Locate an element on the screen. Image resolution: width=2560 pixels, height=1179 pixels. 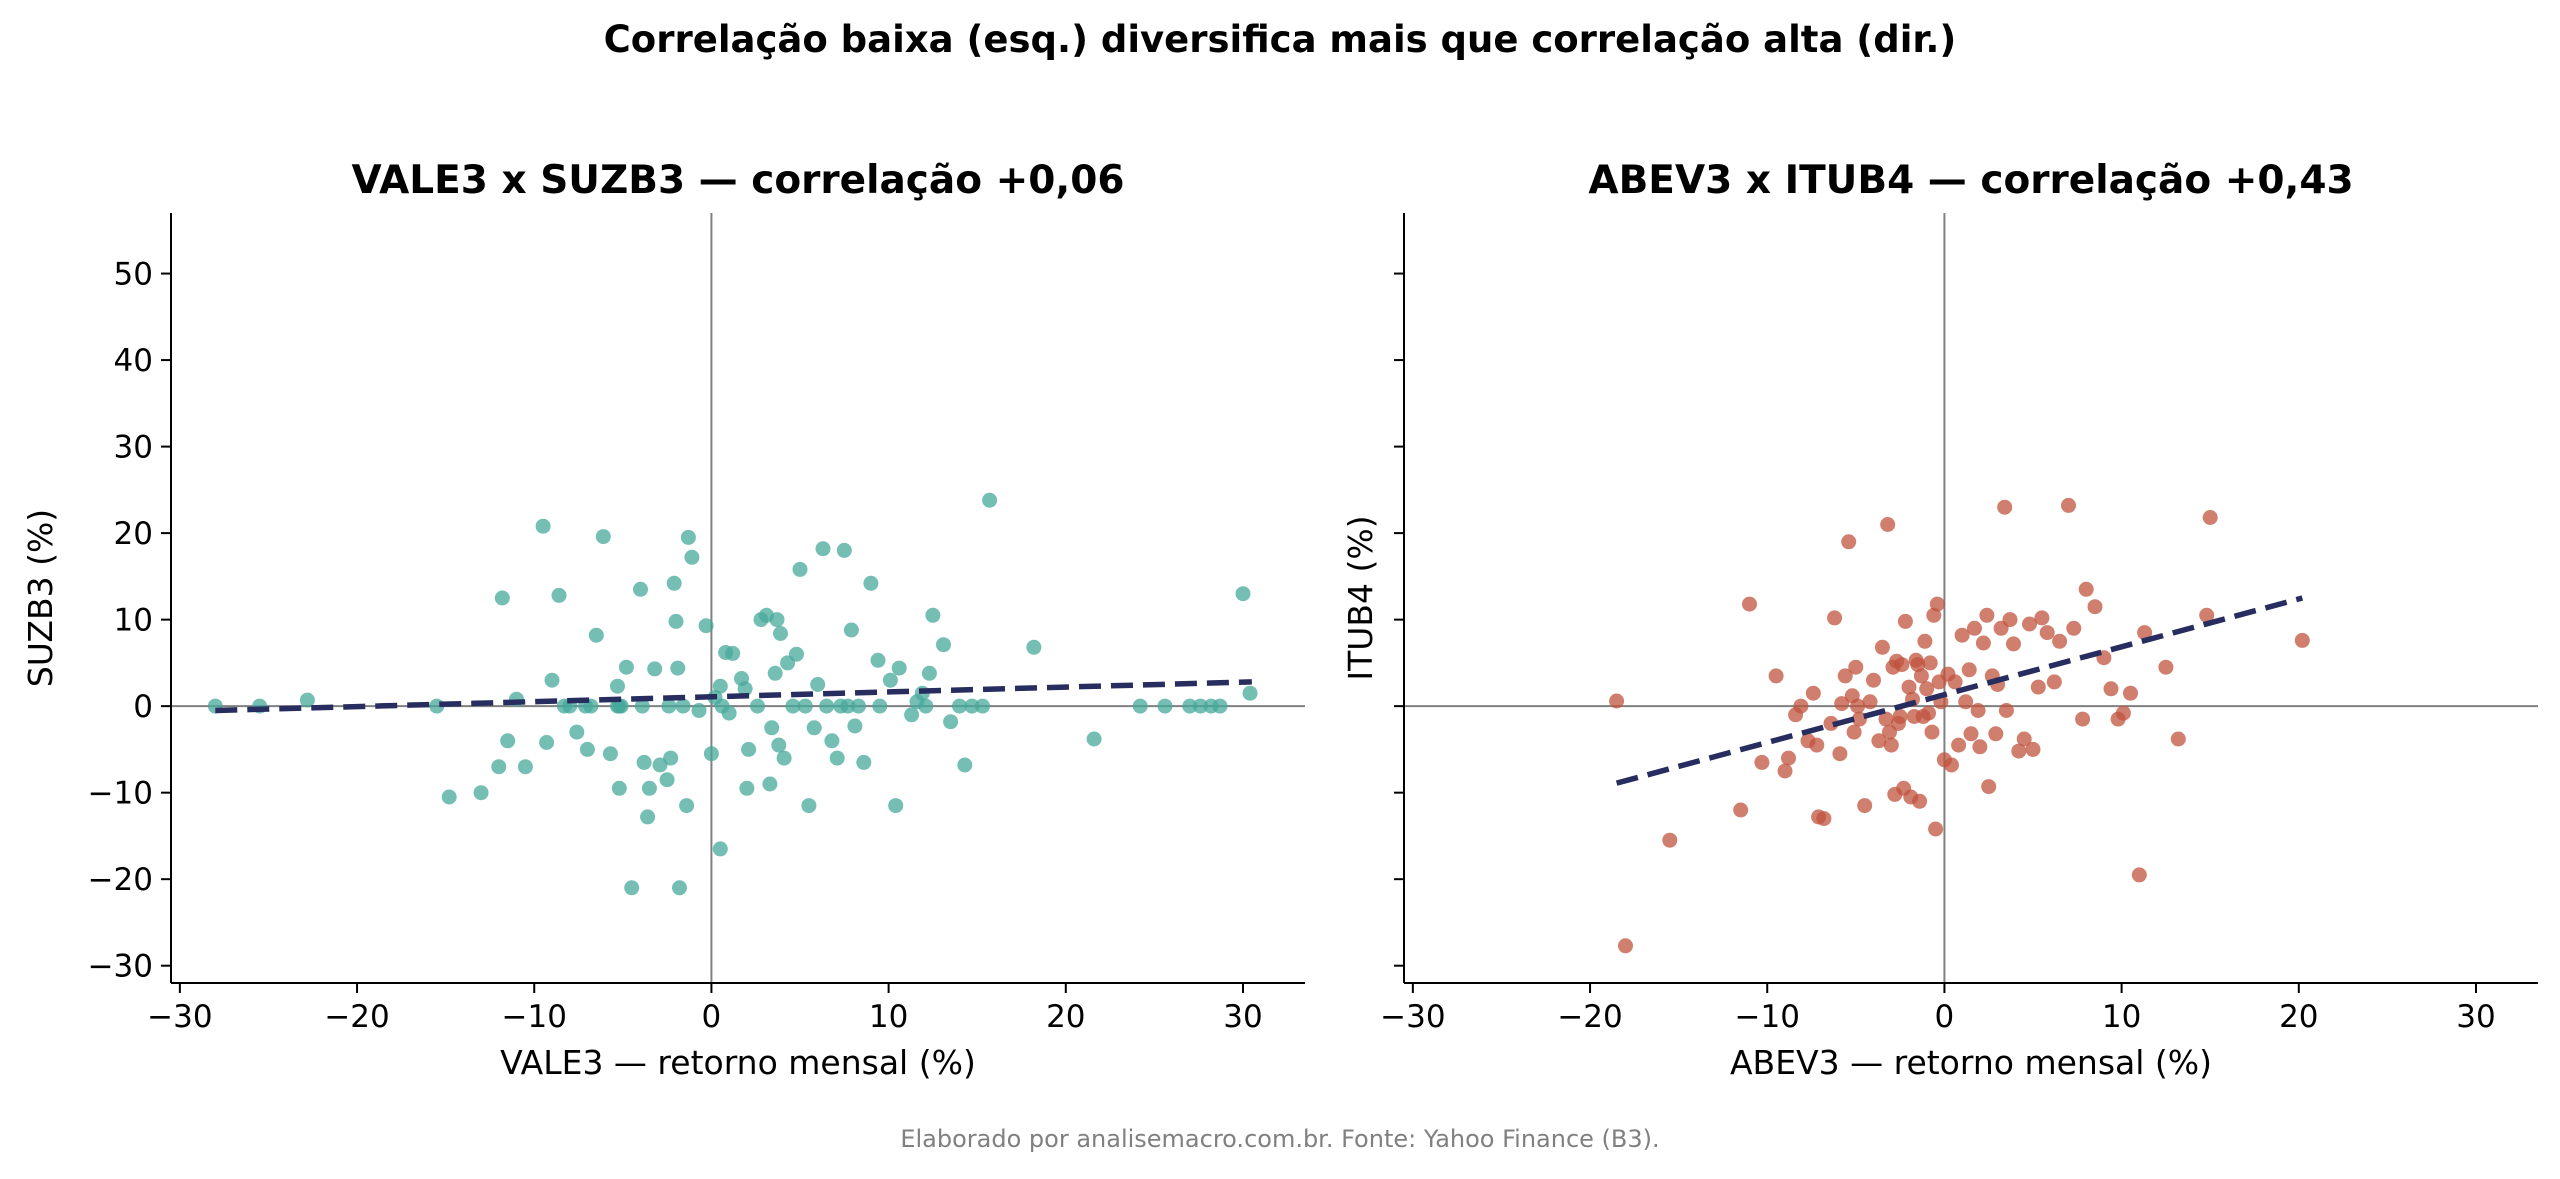
x-tick-label: 10 is located at coordinates (888, 1017).